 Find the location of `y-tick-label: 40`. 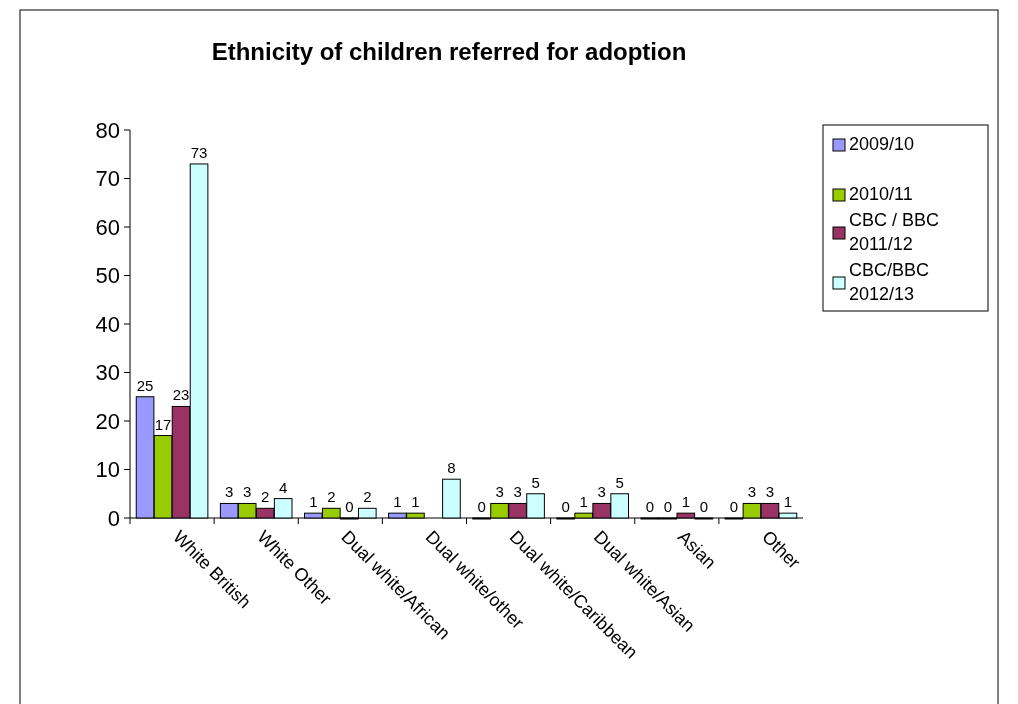

y-tick-label: 40 is located at coordinates (107, 324).